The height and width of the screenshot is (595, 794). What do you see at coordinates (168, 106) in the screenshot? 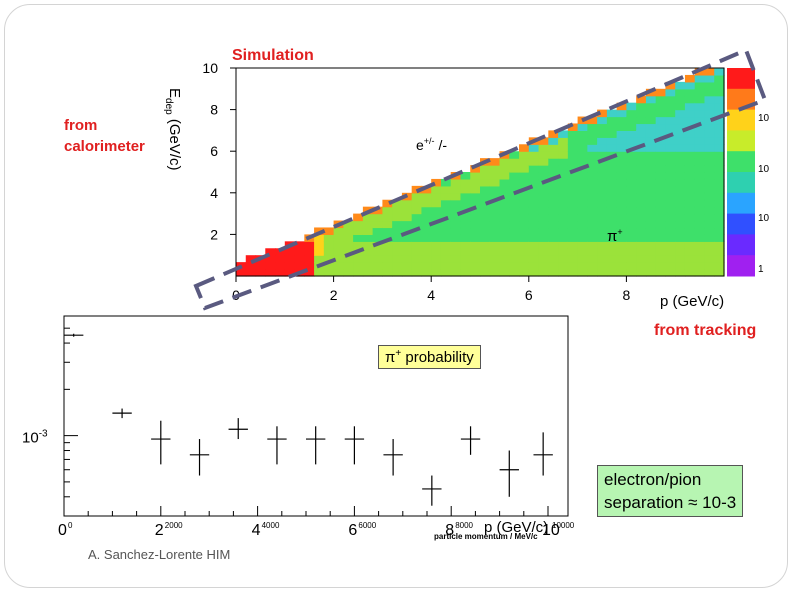
I see `ylabel-sub: dep` at bounding box center [168, 106].